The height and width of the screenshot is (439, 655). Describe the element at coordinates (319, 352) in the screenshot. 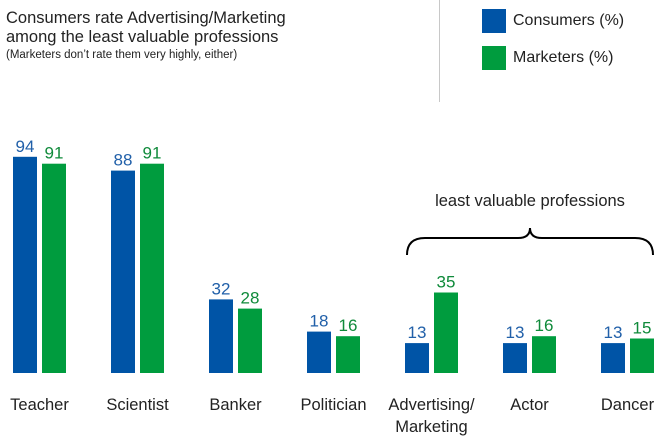

I see `bar-consumers-politician` at that location.